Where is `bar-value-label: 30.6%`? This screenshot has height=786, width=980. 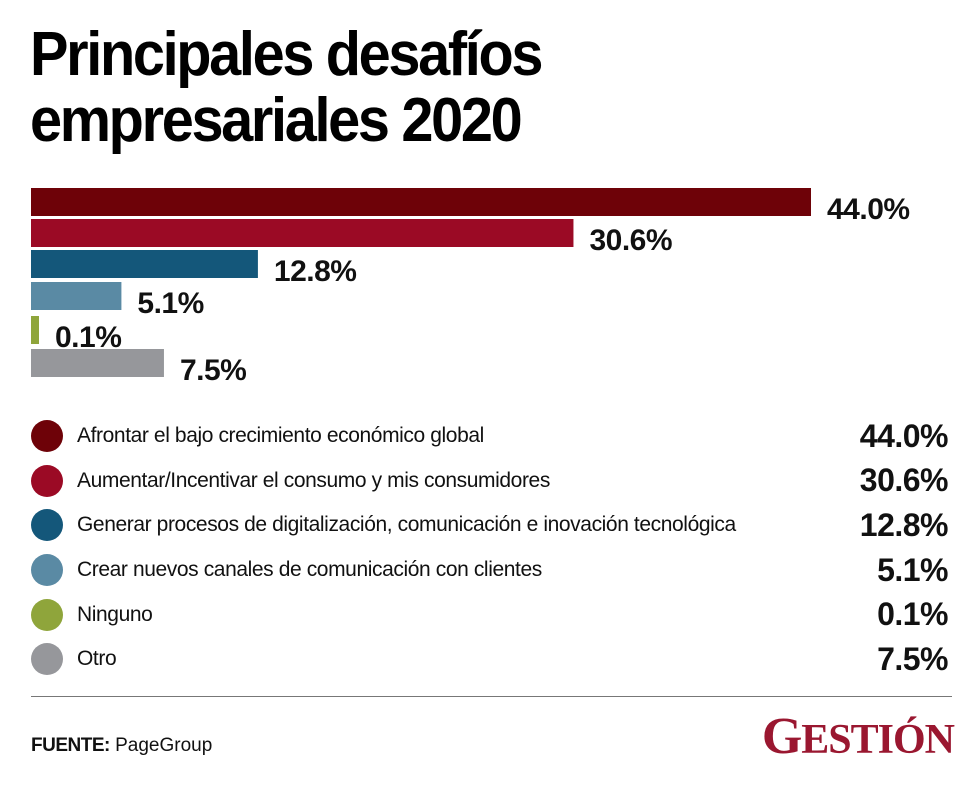 bar-value-label: 30.6% is located at coordinates (630, 240).